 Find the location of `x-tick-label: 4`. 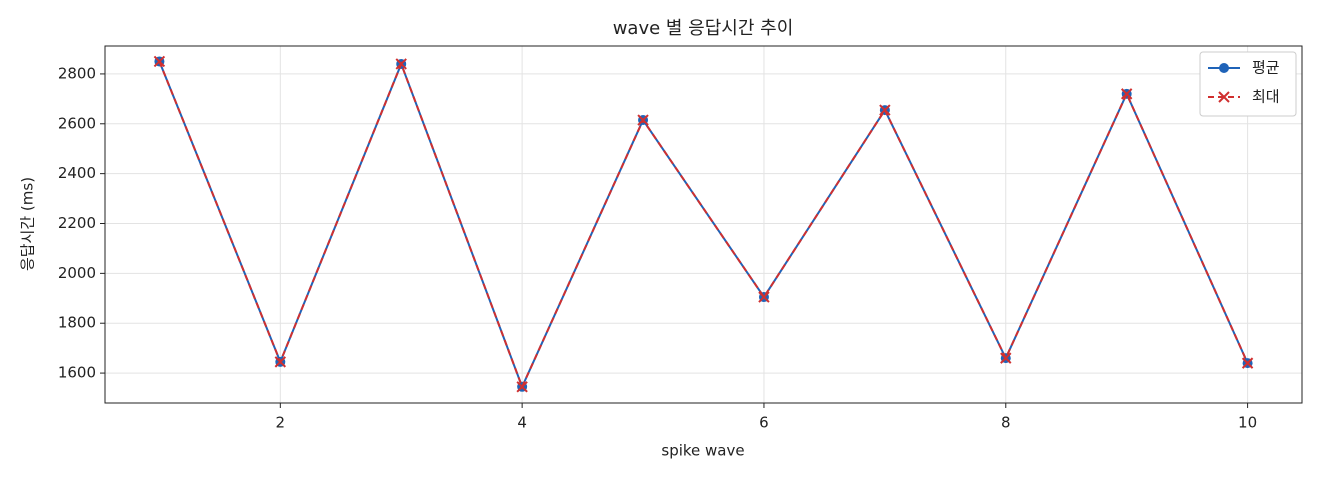

x-tick-label: 4 is located at coordinates (522, 423).